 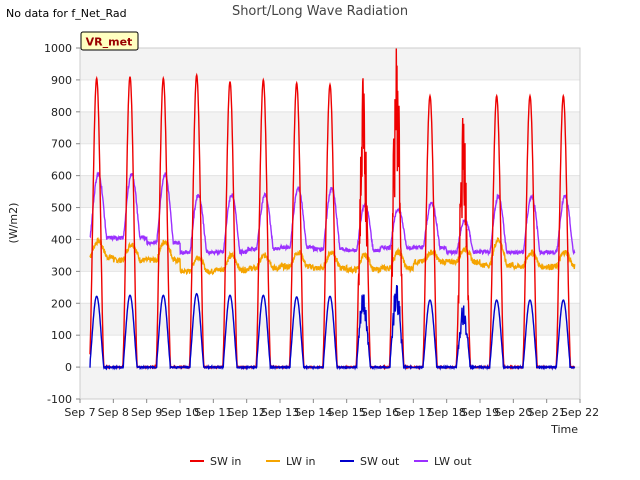 What do you see at coordinates (480, 412) in the screenshot?
I see `x-tick-label: Sep 19` at bounding box center [480, 412].